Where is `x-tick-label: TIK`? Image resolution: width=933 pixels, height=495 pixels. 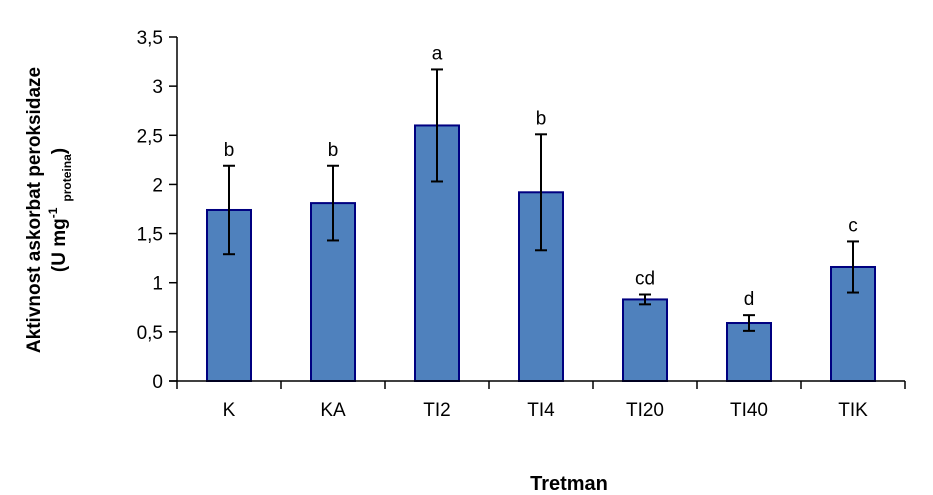 x-tick-label: TIK is located at coordinates (853, 410).